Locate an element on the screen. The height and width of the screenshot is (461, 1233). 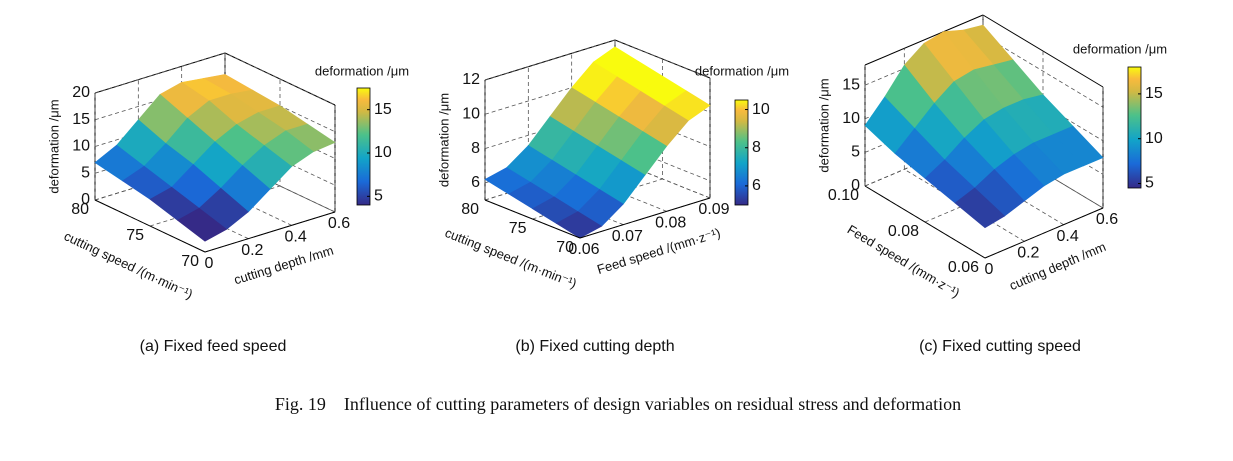
subplot-title: (b) Fixed cutting depth is located at coordinates (594, 346).